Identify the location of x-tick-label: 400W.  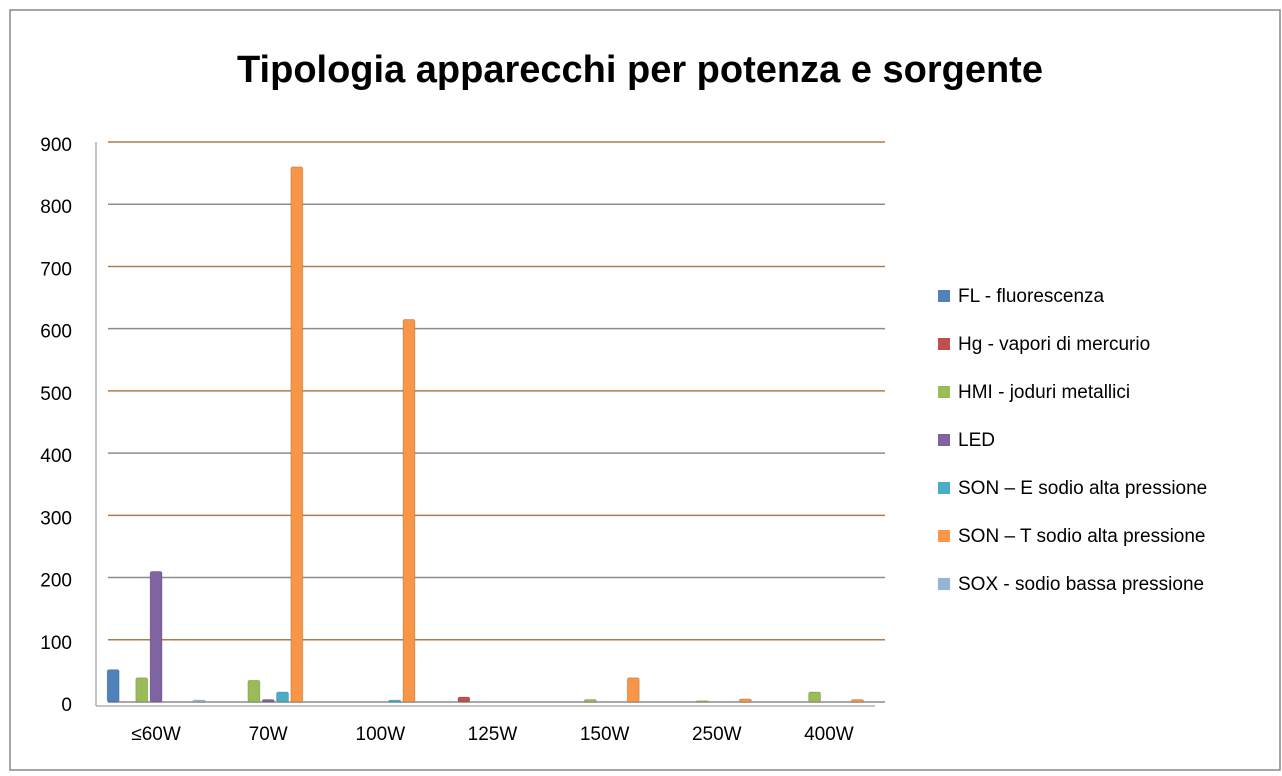
(829, 734).